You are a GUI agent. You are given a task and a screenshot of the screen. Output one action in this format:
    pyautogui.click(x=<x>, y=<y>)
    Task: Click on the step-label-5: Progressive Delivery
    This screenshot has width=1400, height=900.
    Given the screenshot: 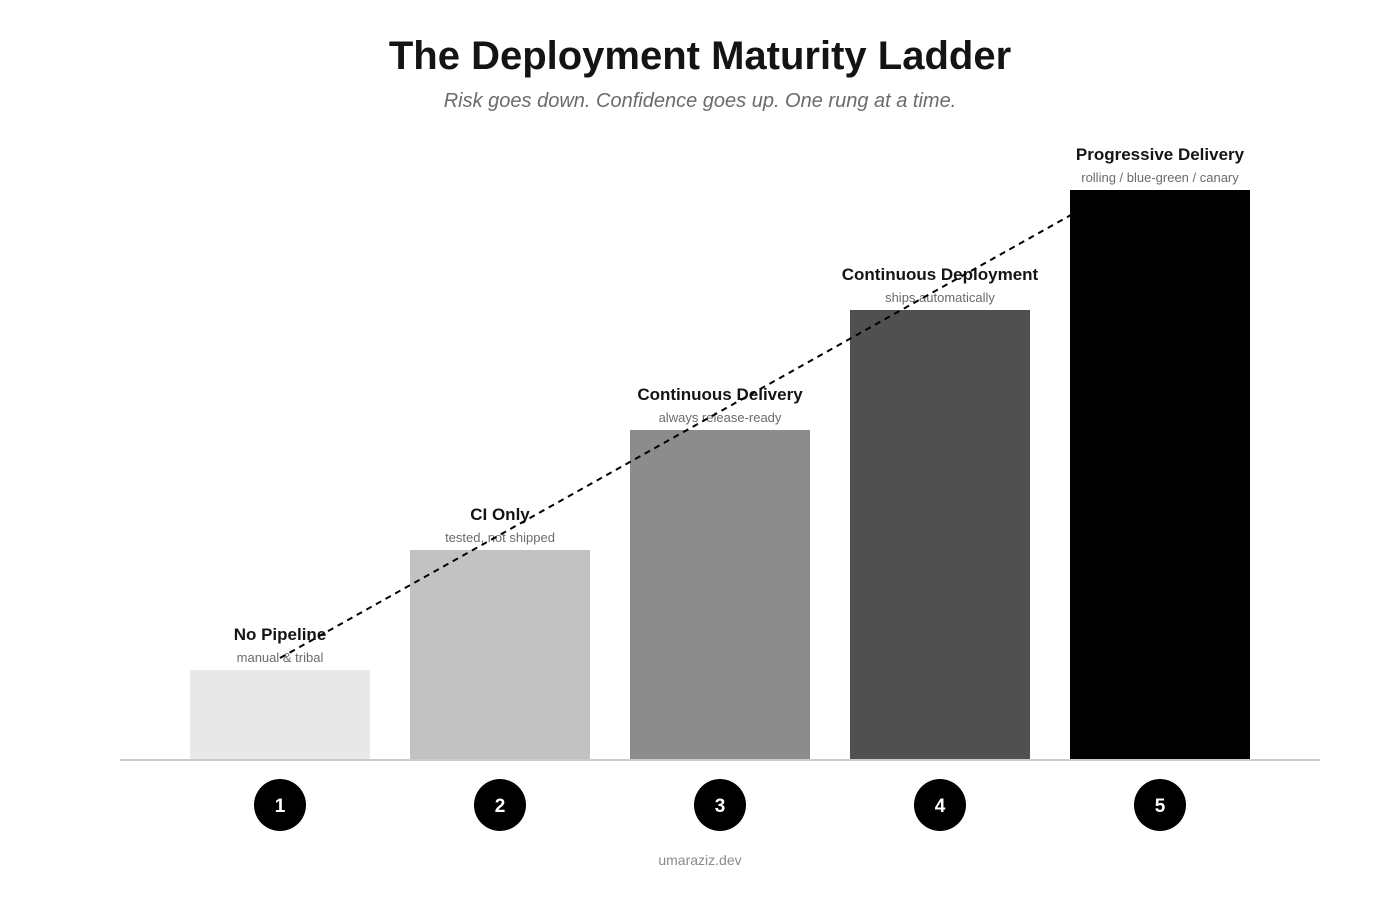 What is the action you would take?
    pyautogui.click(x=1160, y=154)
    